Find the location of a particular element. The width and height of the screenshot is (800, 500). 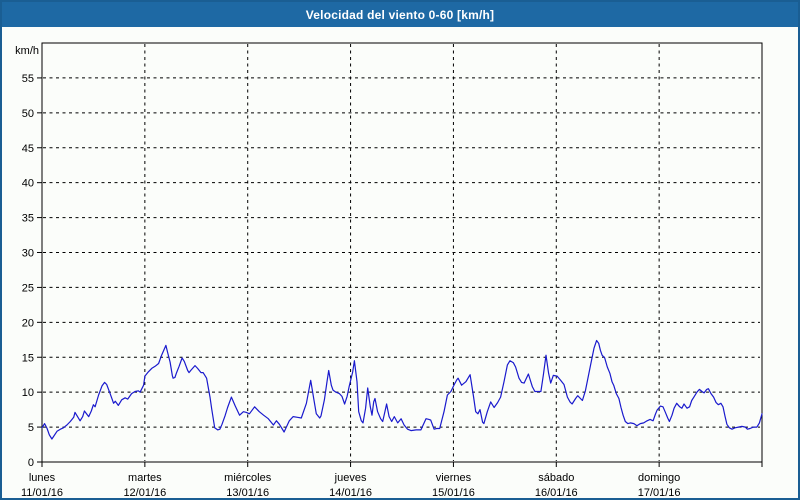

x-date-label: 13/01/16 is located at coordinates (247, 492).